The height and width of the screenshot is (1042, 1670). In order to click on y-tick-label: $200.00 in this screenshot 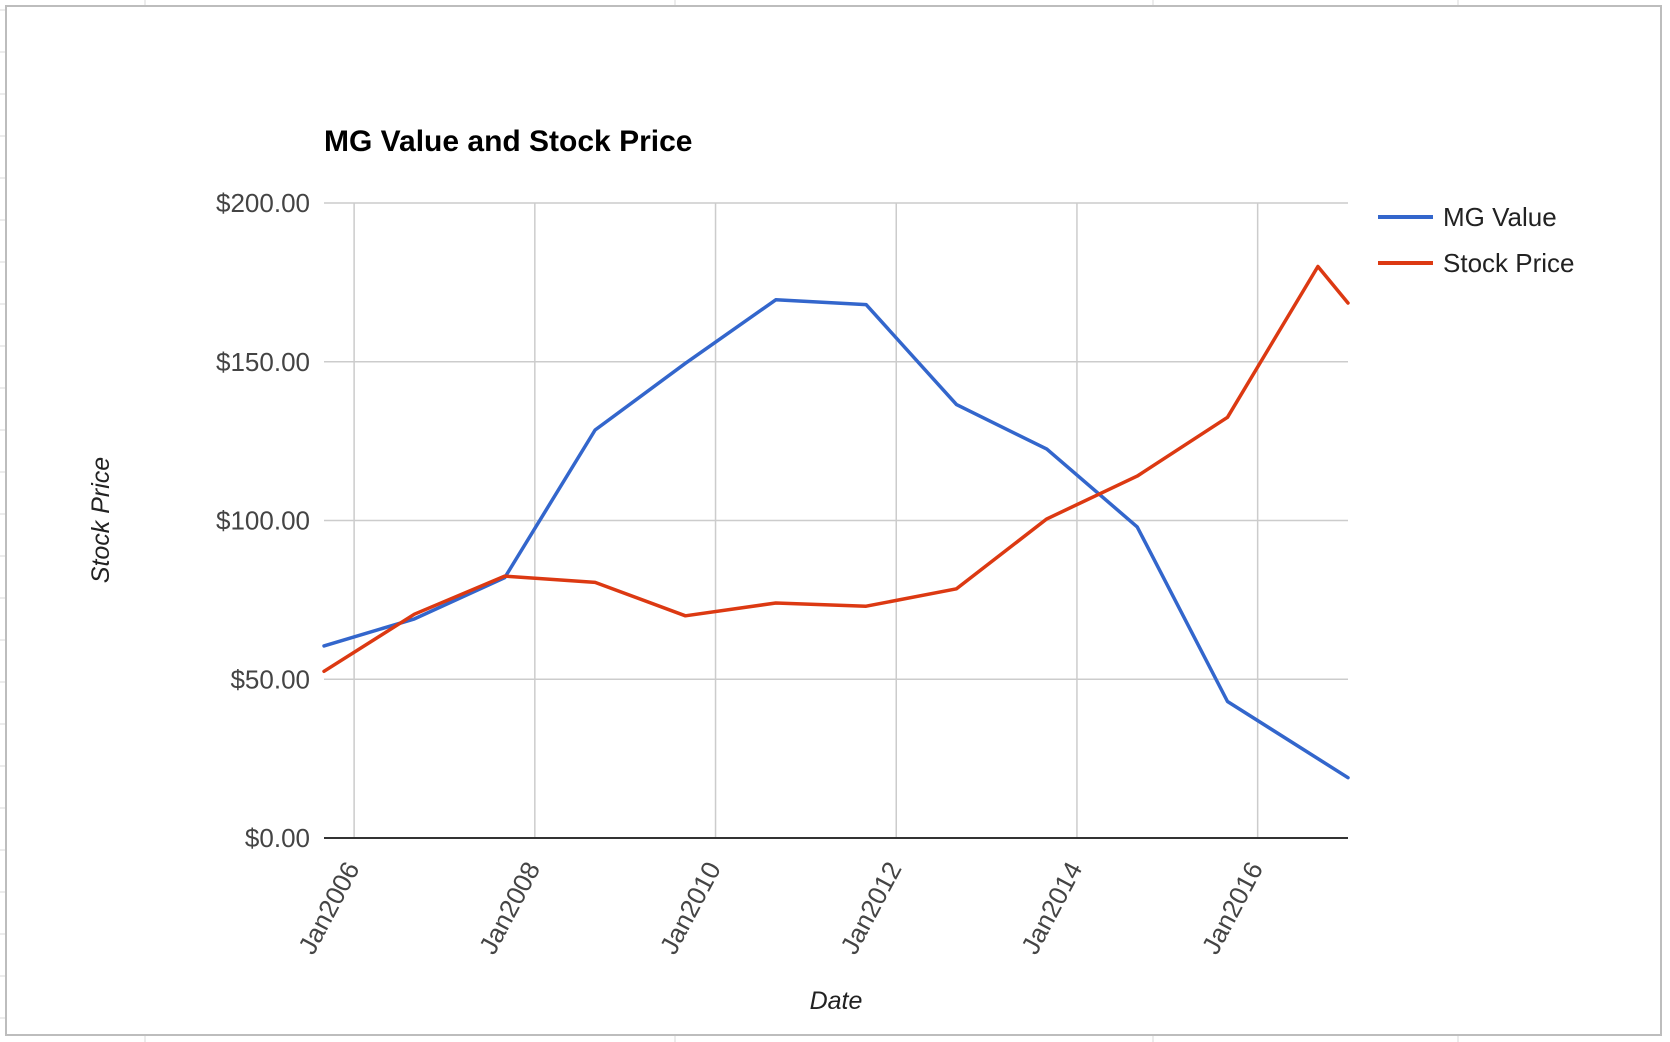, I will do `click(263, 203)`.